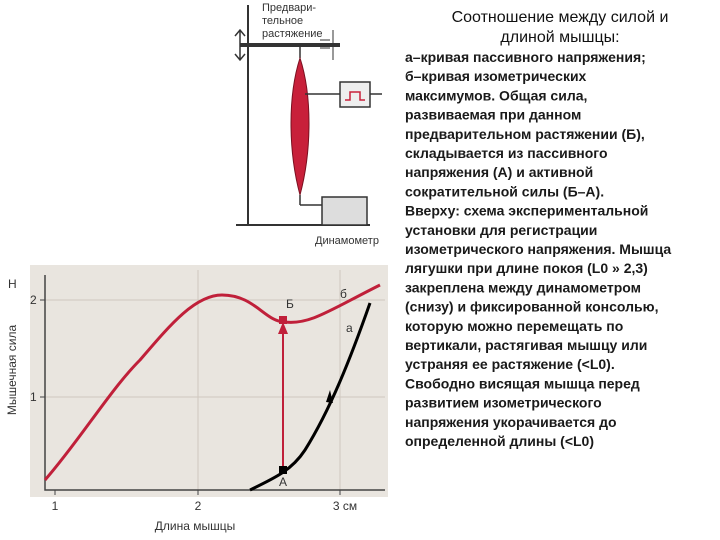  Describe the element at coordinates (496, 76) in the screenshot. I see `body-line: б–кривая изометрических` at that location.